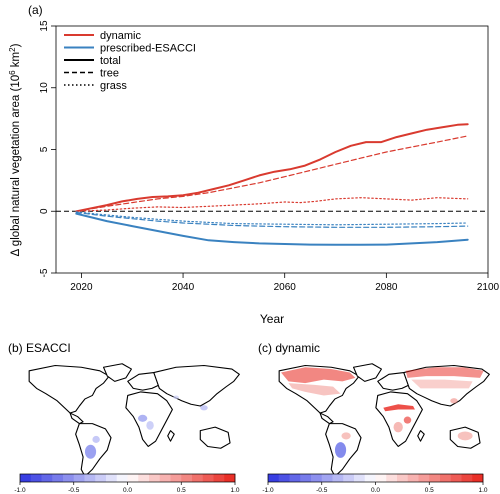  I want to click on x-tick-label: 2080, so click(386, 287).